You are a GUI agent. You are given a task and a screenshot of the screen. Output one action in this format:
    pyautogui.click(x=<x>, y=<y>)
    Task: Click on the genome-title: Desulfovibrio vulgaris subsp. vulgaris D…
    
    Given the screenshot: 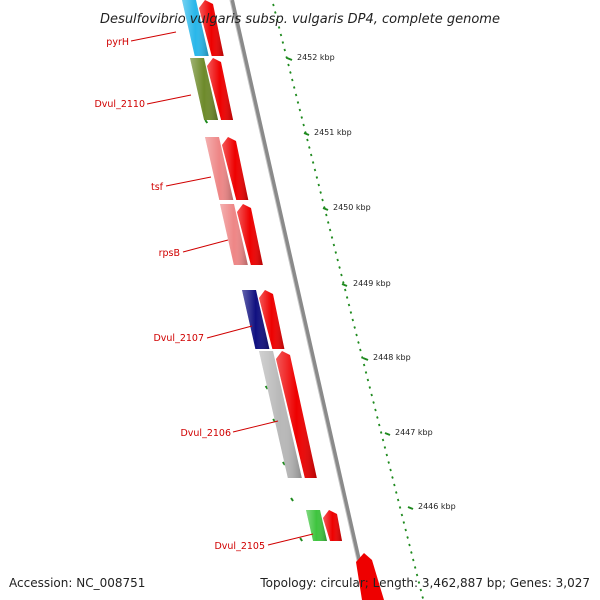 What is the action you would take?
    pyautogui.click(x=300, y=19)
    